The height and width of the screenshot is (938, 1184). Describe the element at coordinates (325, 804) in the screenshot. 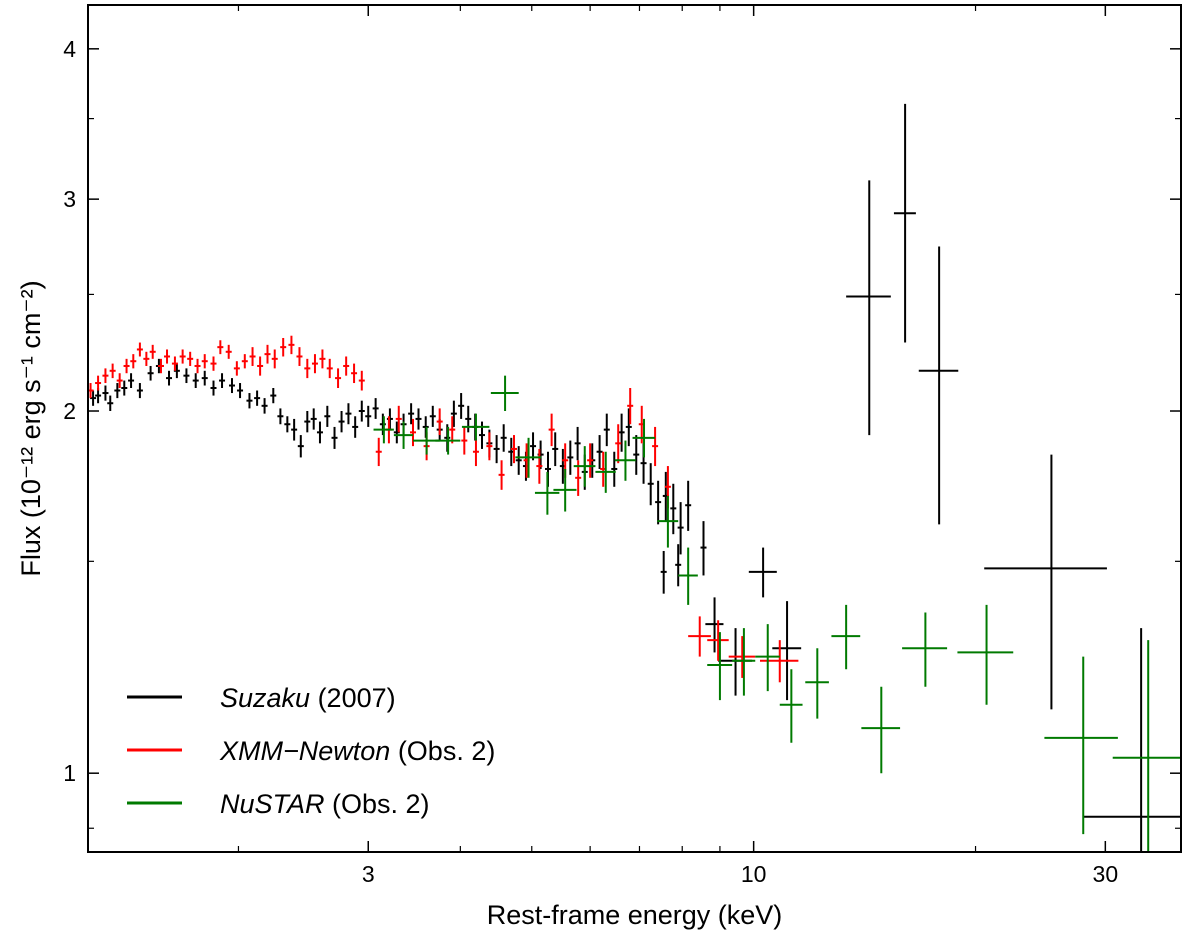

I see `legend-label: NuSTAR (Obs. 2)` at that location.